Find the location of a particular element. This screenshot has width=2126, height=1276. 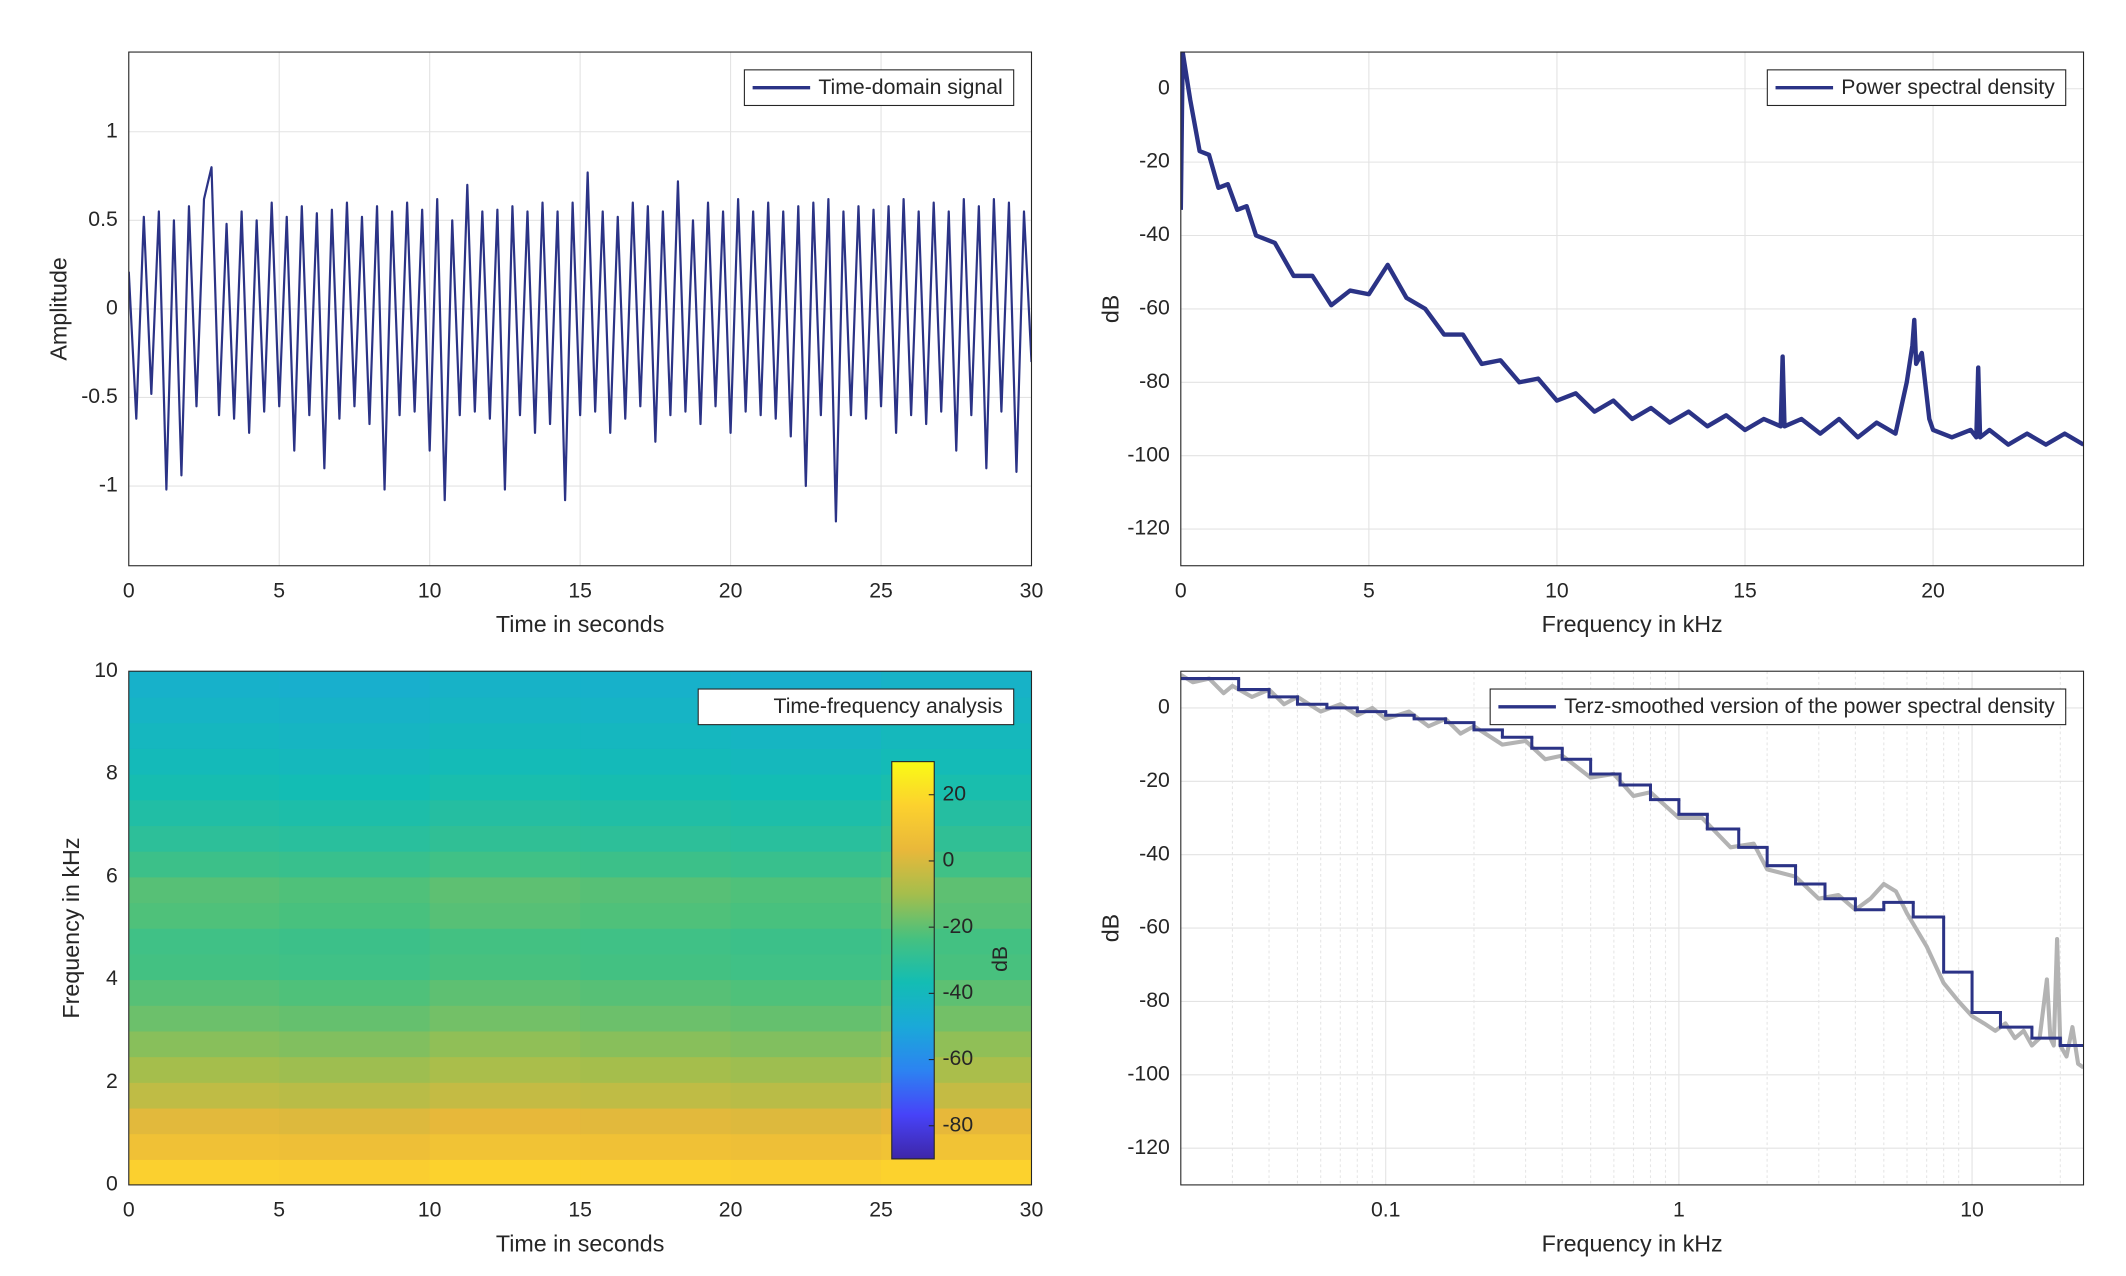

y-axis-label: Amplitude is located at coordinates (58, 308).